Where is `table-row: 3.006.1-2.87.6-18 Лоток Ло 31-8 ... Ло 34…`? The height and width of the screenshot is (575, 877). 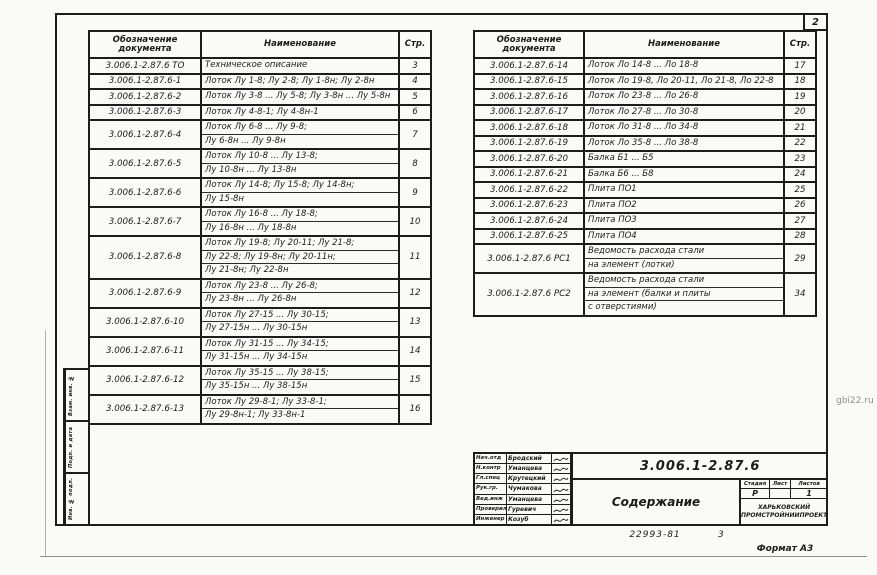
table-row: 3.006.1-2.87.6-18 Лоток Ло 31-8 ... Ло 34… is located at coordinates (645, 129).